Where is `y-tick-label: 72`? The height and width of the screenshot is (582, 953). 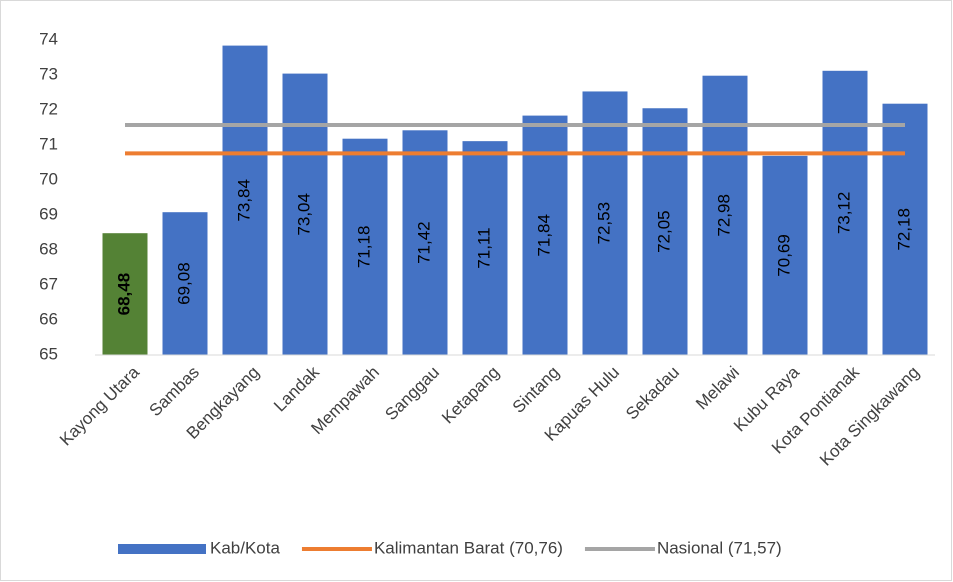 y-tick-label: 72 is located at coordinates (48, 108).